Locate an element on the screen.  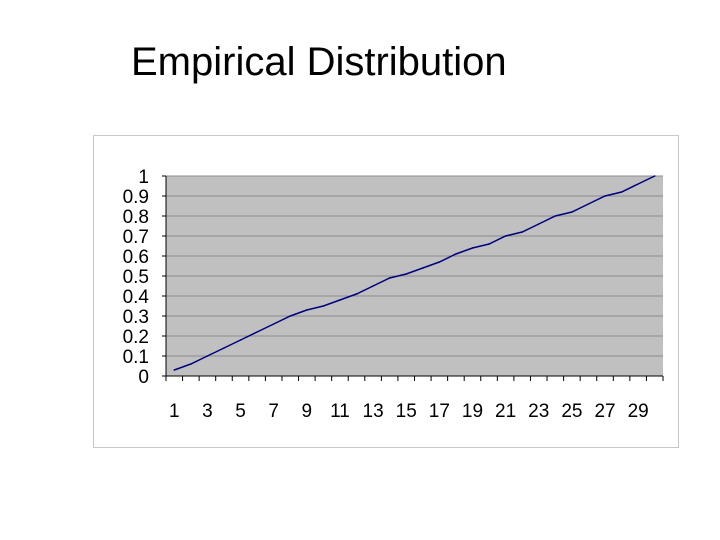
x-tick-label: 17 is located at coordinates (439, 411).